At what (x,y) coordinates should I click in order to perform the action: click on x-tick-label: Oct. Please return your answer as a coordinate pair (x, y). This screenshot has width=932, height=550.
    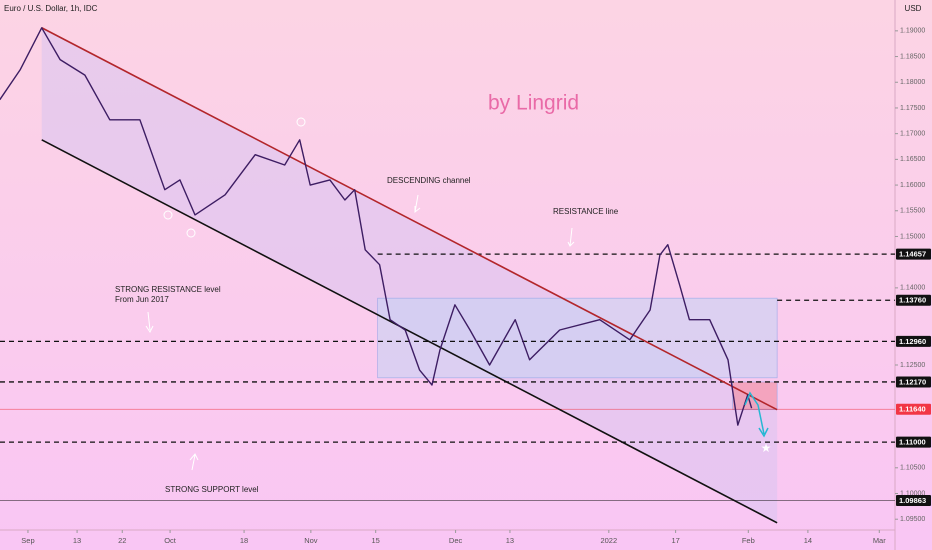
    Looking at the image, I should click on (170, 540).